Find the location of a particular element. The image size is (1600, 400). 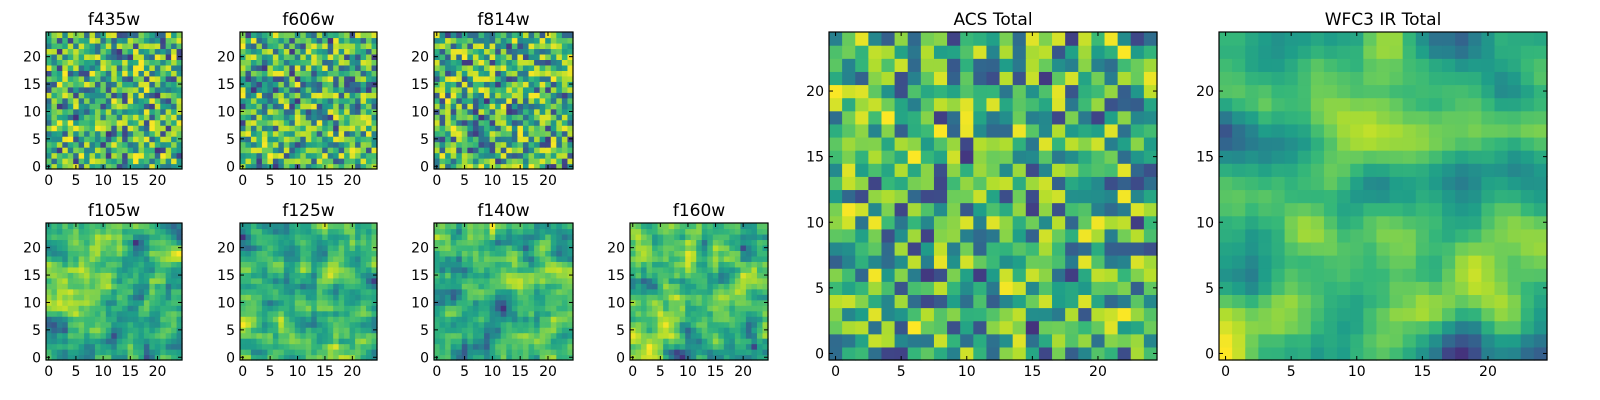

y-tick-label: 20 is located at coordinates (32, 249).